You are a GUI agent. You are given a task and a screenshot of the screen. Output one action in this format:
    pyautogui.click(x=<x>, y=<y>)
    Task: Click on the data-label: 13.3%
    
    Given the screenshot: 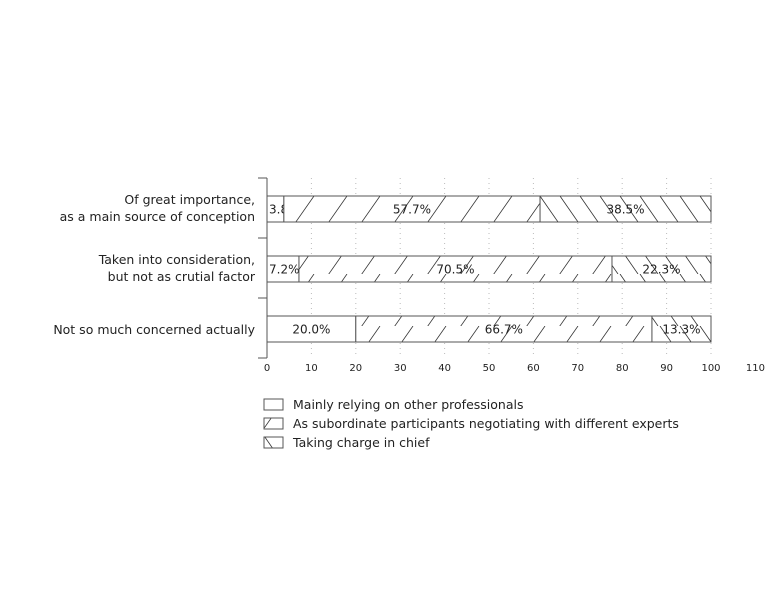 What is the action you would take?
    pyautogui.click(x=681, y=330)
    